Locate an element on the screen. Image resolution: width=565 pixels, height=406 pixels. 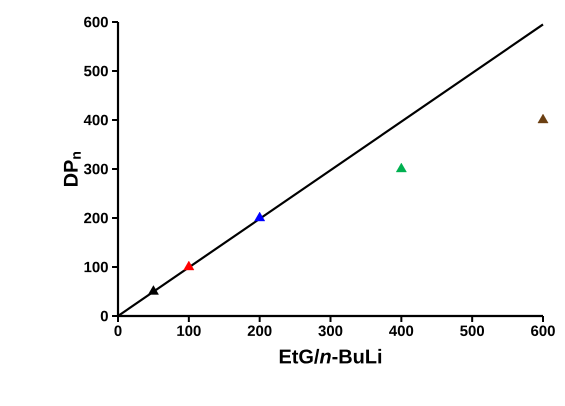
x-axis-title: EtG/n-BuLi is located at coordinates (331, 356).